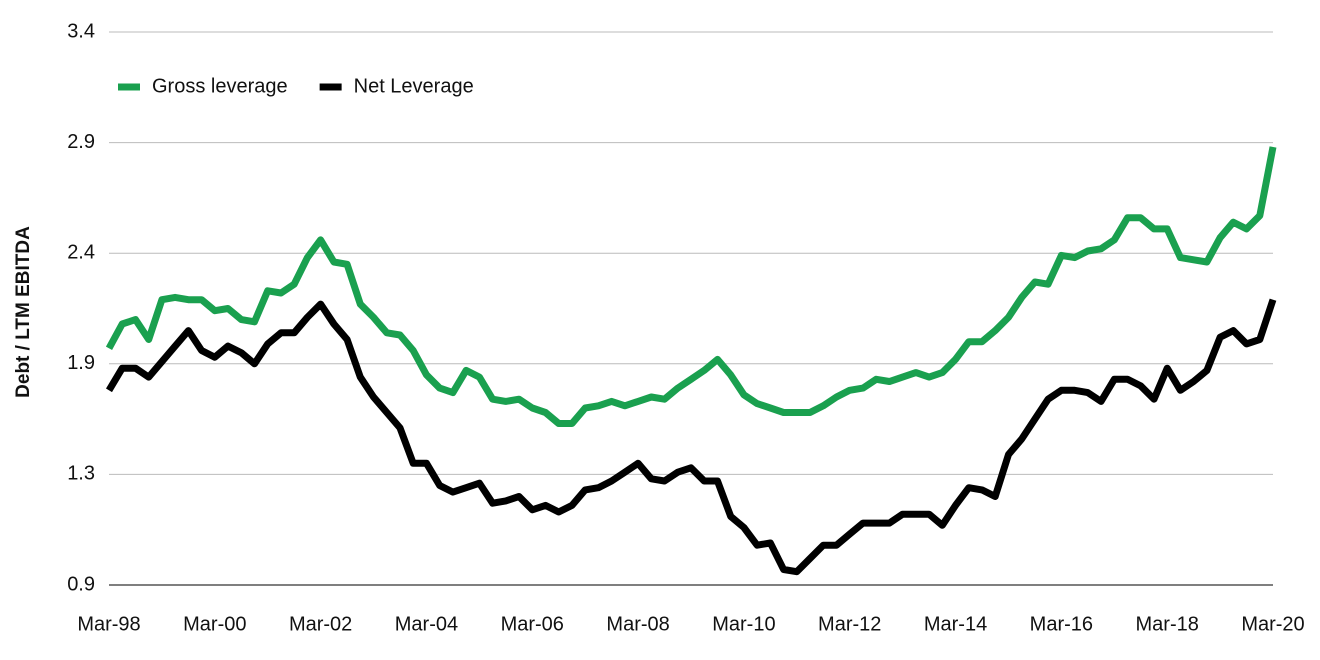  Describe the element at coordinates (426, 624) in the screenshot. I see `x-tick-label: Mar-04` at that location.